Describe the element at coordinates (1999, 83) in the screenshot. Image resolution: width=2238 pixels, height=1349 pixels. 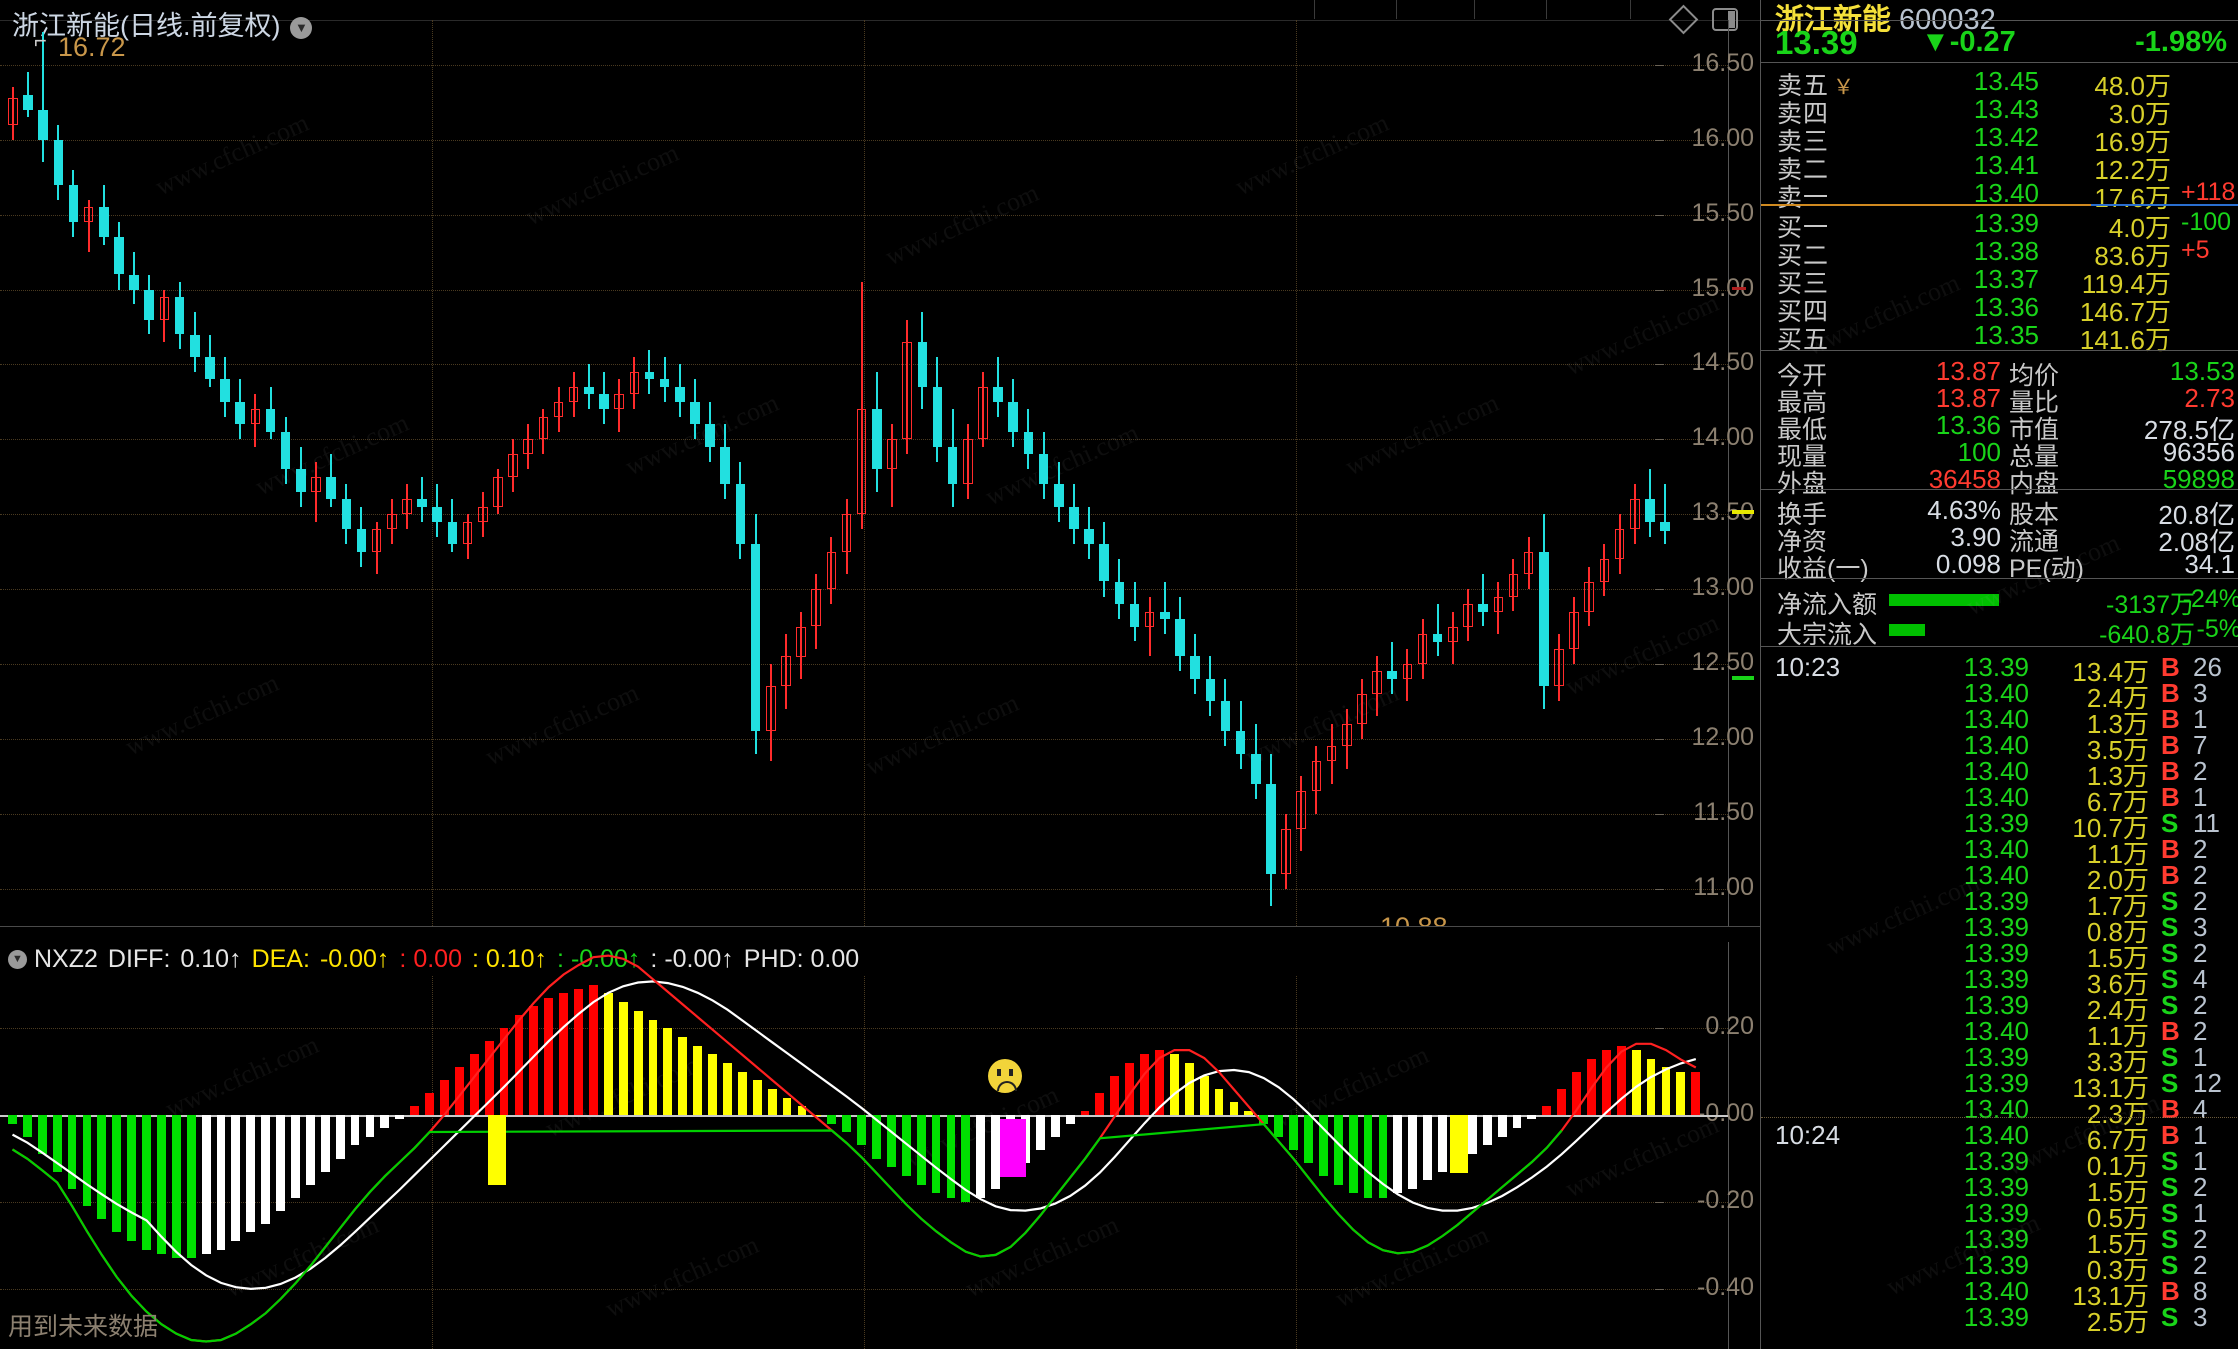
I see `orderbook-row-1: 卖五 ￥ 13.45 48.0万` at that location.